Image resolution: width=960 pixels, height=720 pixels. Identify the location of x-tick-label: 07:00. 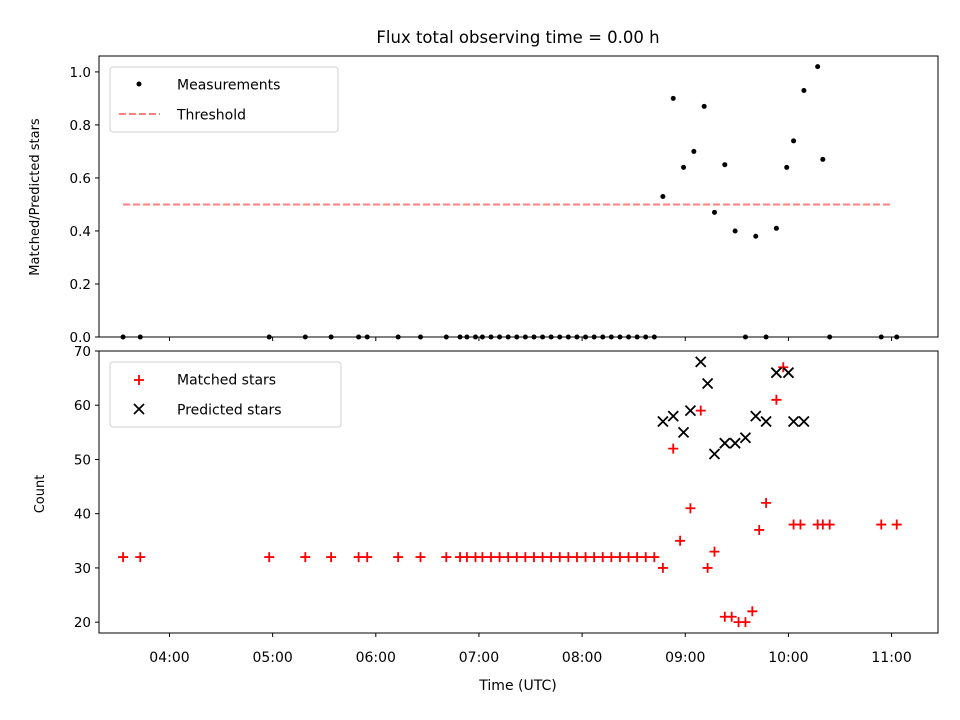
(479, 658).